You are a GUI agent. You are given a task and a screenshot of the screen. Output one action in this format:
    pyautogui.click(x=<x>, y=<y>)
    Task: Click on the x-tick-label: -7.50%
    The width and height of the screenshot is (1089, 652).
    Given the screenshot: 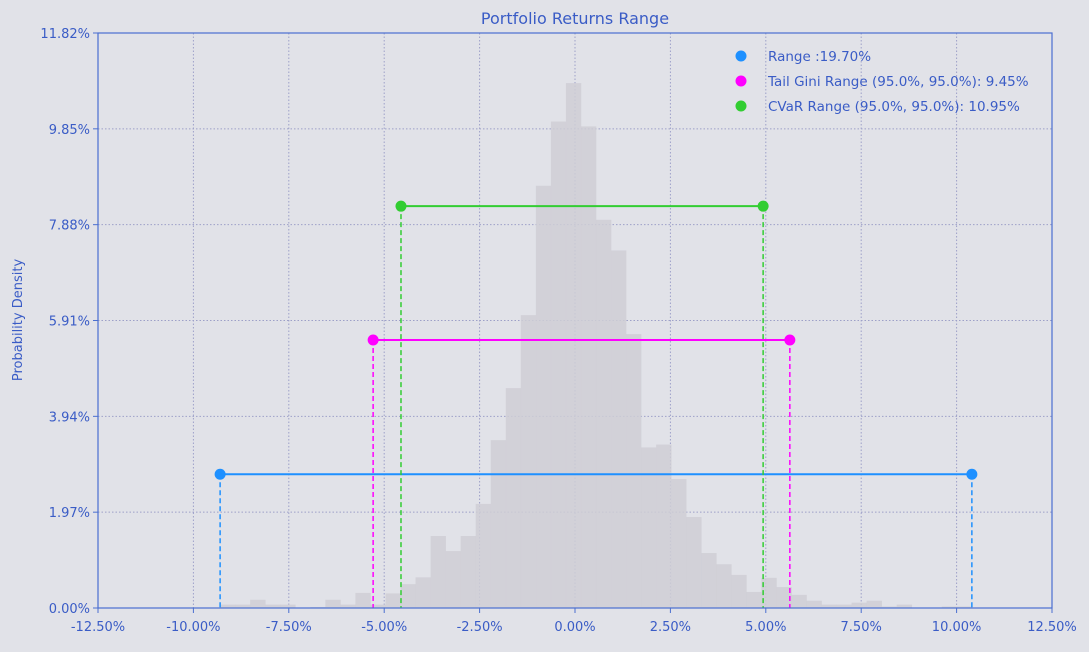 What is the action you would take?
    pyautogui.click(x=289, y=627)
    